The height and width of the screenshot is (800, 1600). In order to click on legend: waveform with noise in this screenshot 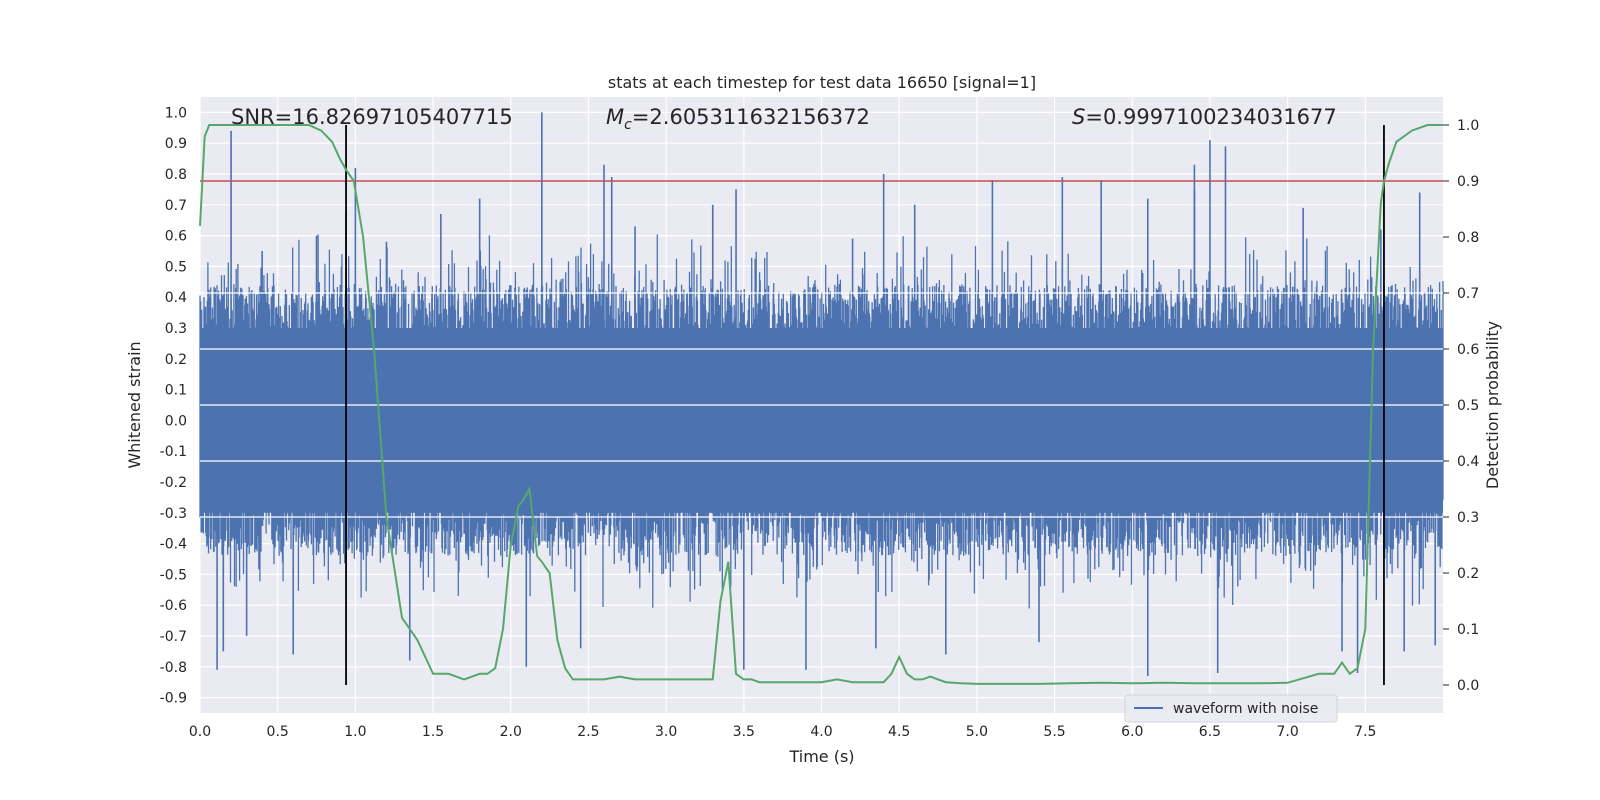, I will do `click(1231, 708)`.